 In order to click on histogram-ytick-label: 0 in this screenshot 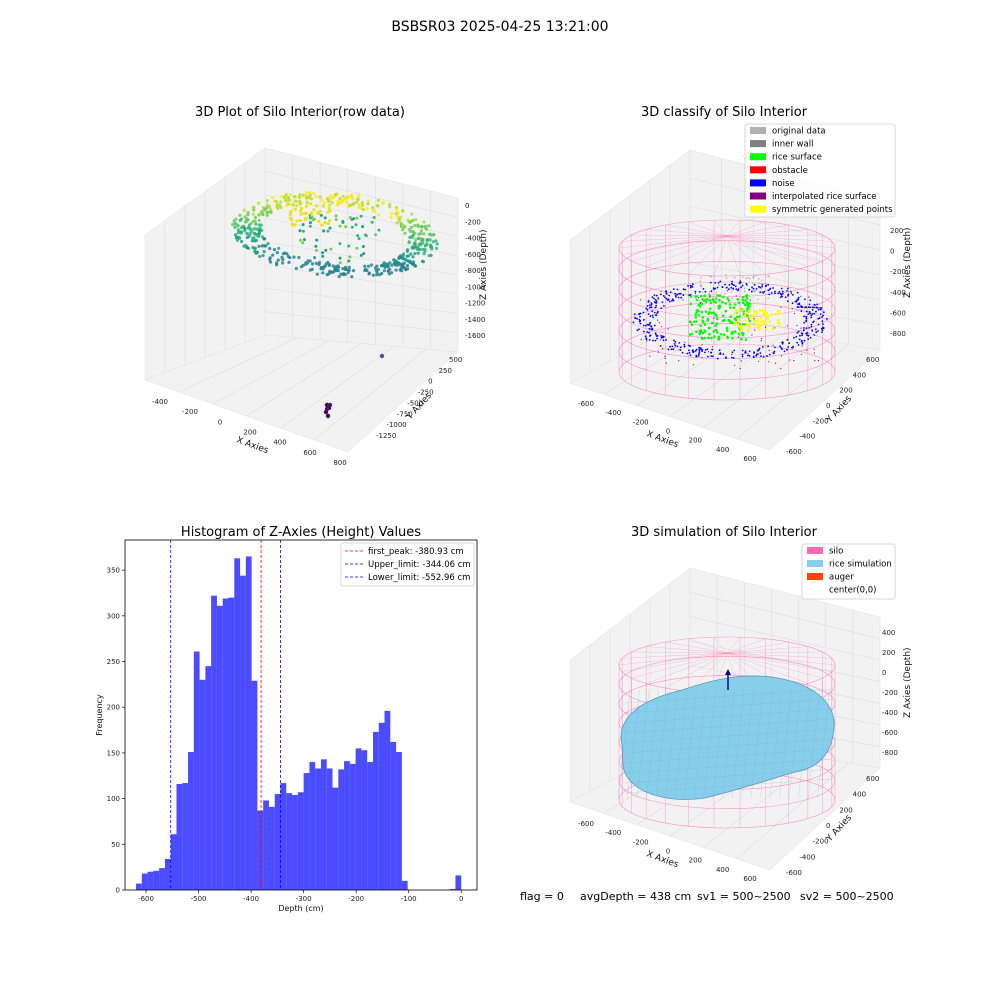, I will do `click(118, 891)`.